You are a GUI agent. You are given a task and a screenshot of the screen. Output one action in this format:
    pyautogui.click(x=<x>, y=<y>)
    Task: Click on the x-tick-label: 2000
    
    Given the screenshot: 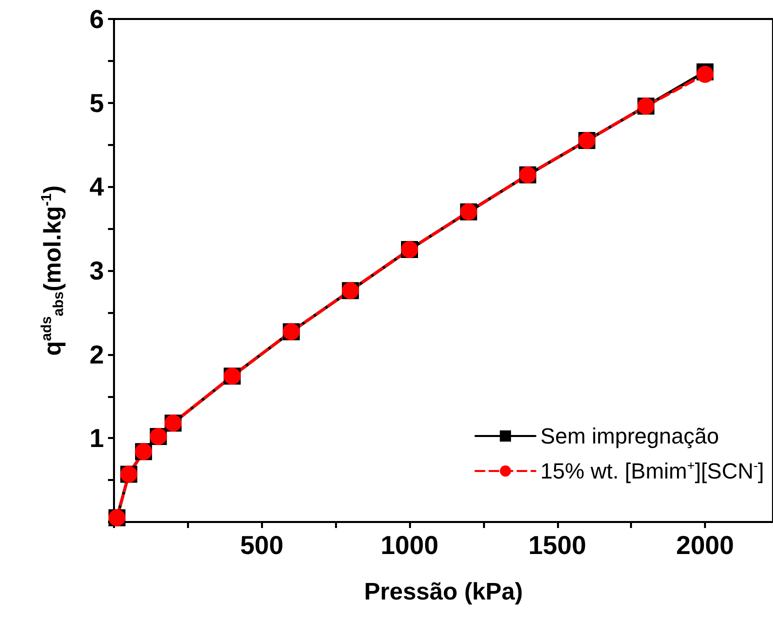 What is the action you would take?
    pyautogui.click(x=705, y=545)
    